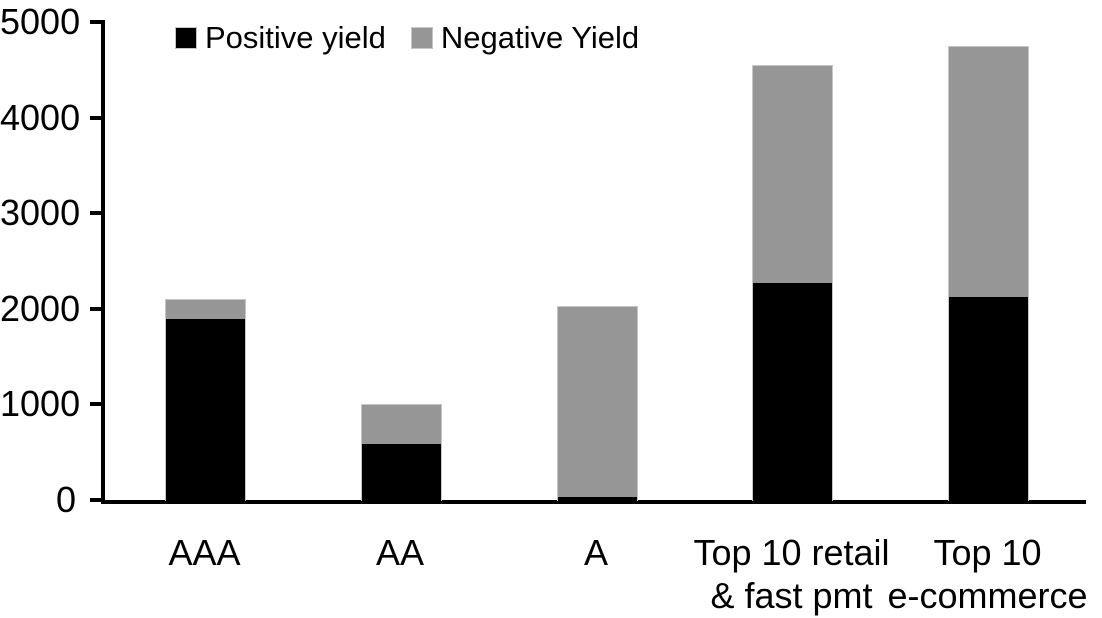 This screenshot has width=1102, height=618. Describe the element at coordinates (791, 595) in the screenshot. I see `x-axis-label-line: & fast pmt` at that location.